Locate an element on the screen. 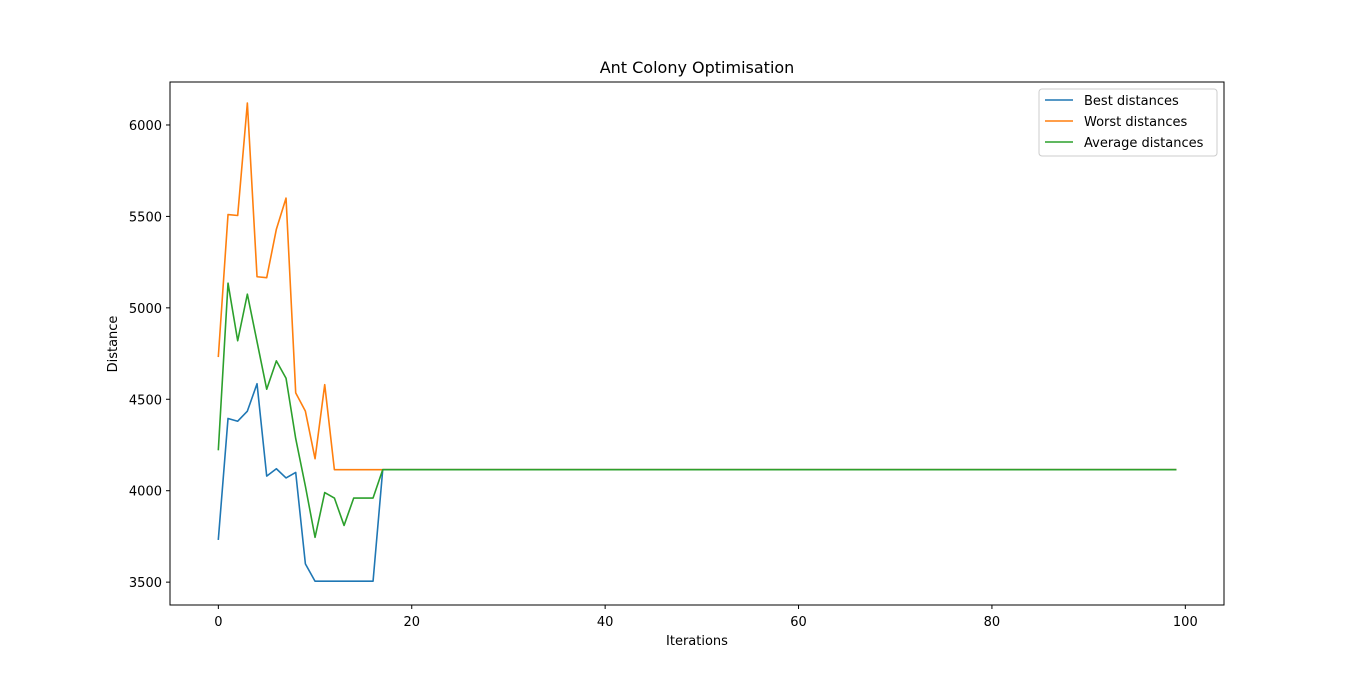  chart-title: Ant Colony Optimisation is located at coordinates (697, 67).